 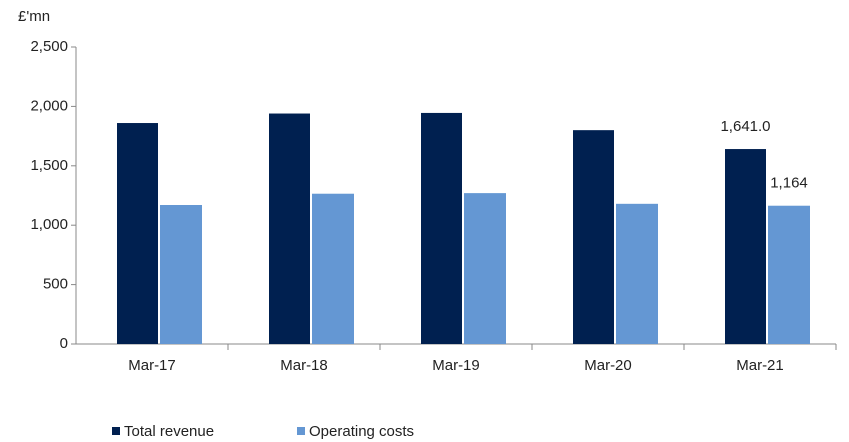 What do you see at coordinates (34, 16) in the screenshot?
I see `y-axis-label: £'mn` at bounding box center [34, 16].